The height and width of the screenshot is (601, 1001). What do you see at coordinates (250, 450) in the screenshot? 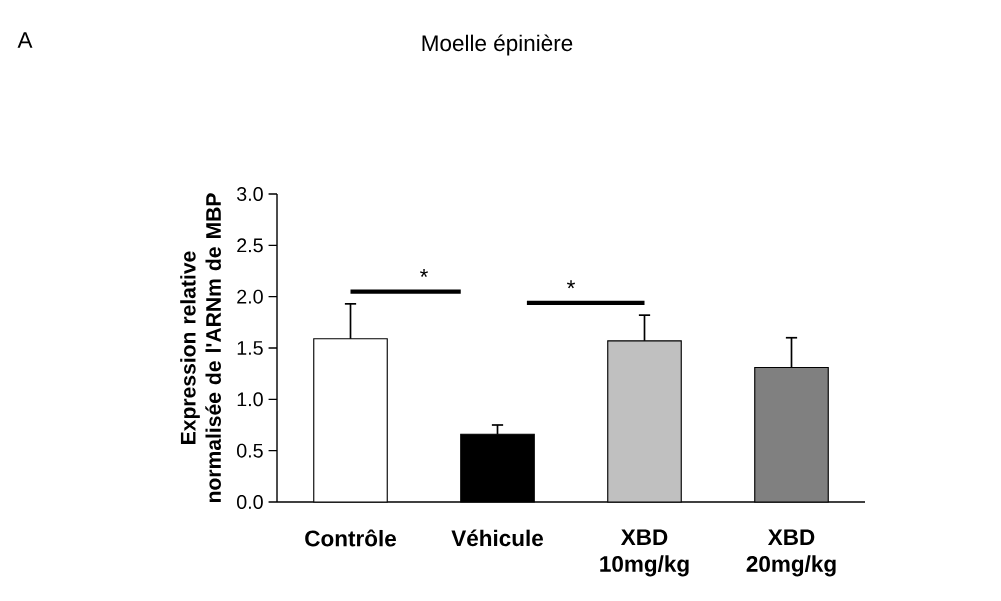
I see `y-tick-label: 0.5` at bounding box center [250, 450].